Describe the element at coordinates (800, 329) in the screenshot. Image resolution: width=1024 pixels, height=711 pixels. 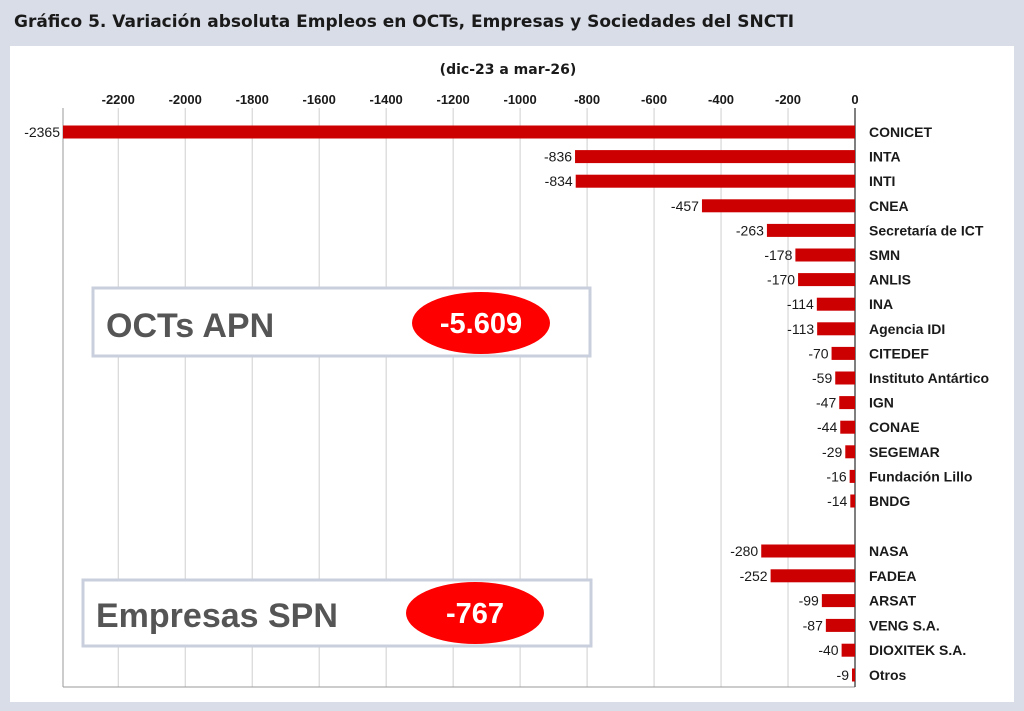
I see `value-label: -113` at that location.